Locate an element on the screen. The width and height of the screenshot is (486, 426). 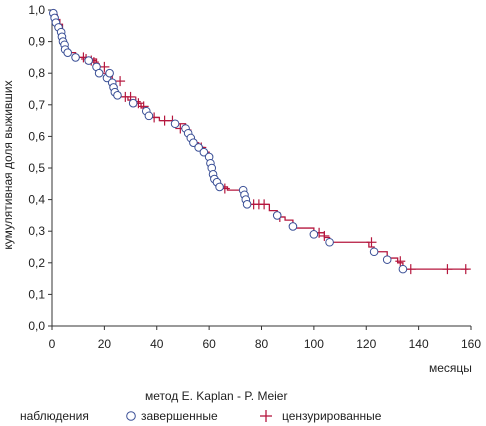
x-tick-label: 120 is located at coordinates (366, 344).